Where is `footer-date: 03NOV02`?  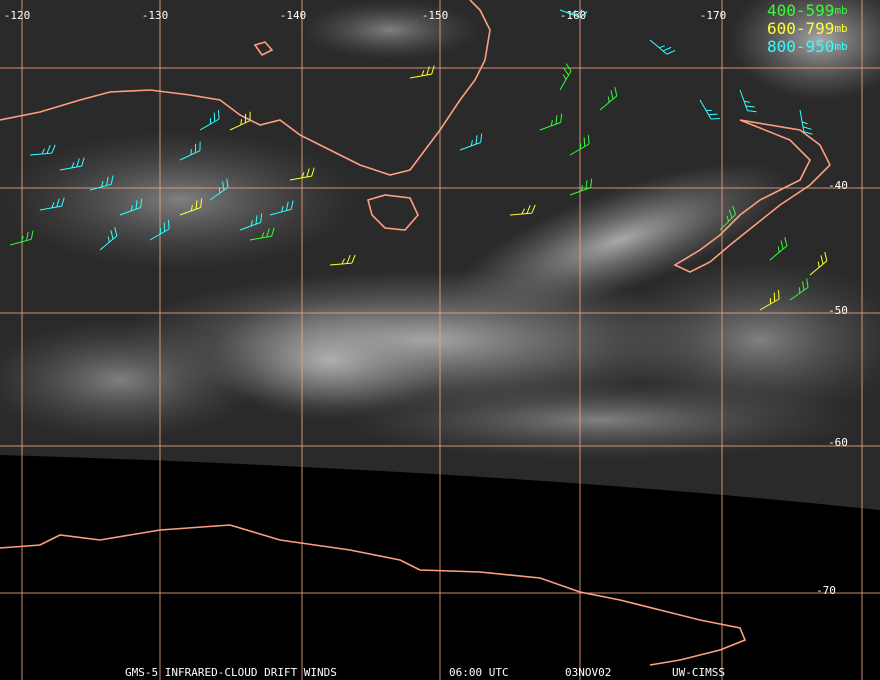 footer-date: 03NOV02 is located at coordinates (588, 672).